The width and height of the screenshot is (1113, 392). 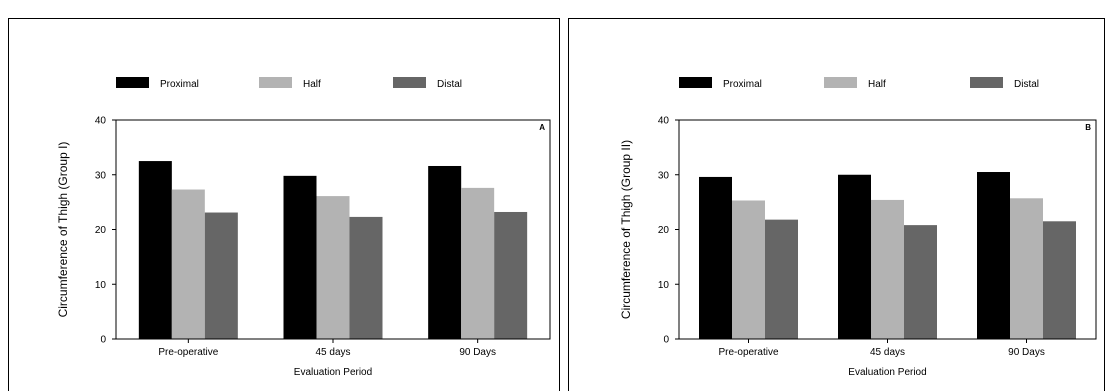 I want to click on y-axis-title: Circumference of Thigh (Group II), so click(x=626, y=229).